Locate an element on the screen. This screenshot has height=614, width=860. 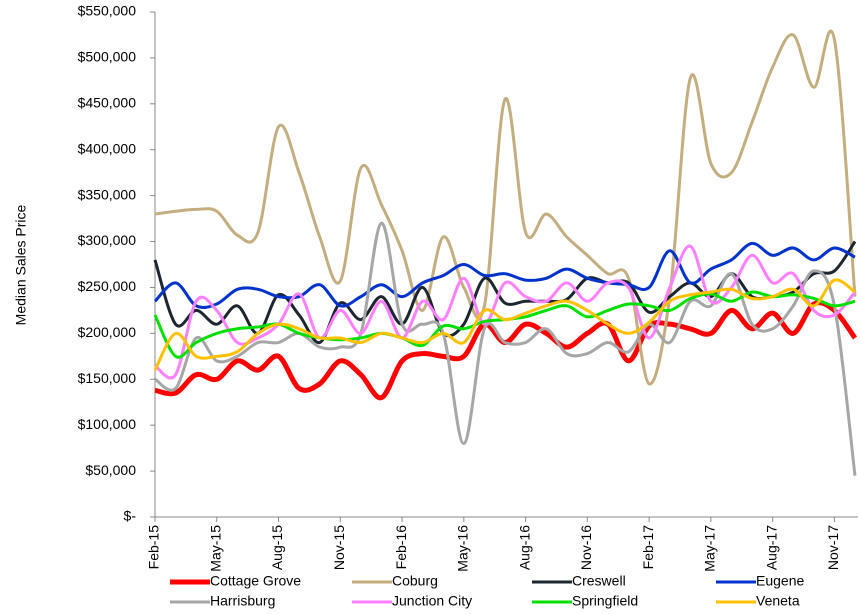
legend-label: Creswell is located at coordinates (599, 581).